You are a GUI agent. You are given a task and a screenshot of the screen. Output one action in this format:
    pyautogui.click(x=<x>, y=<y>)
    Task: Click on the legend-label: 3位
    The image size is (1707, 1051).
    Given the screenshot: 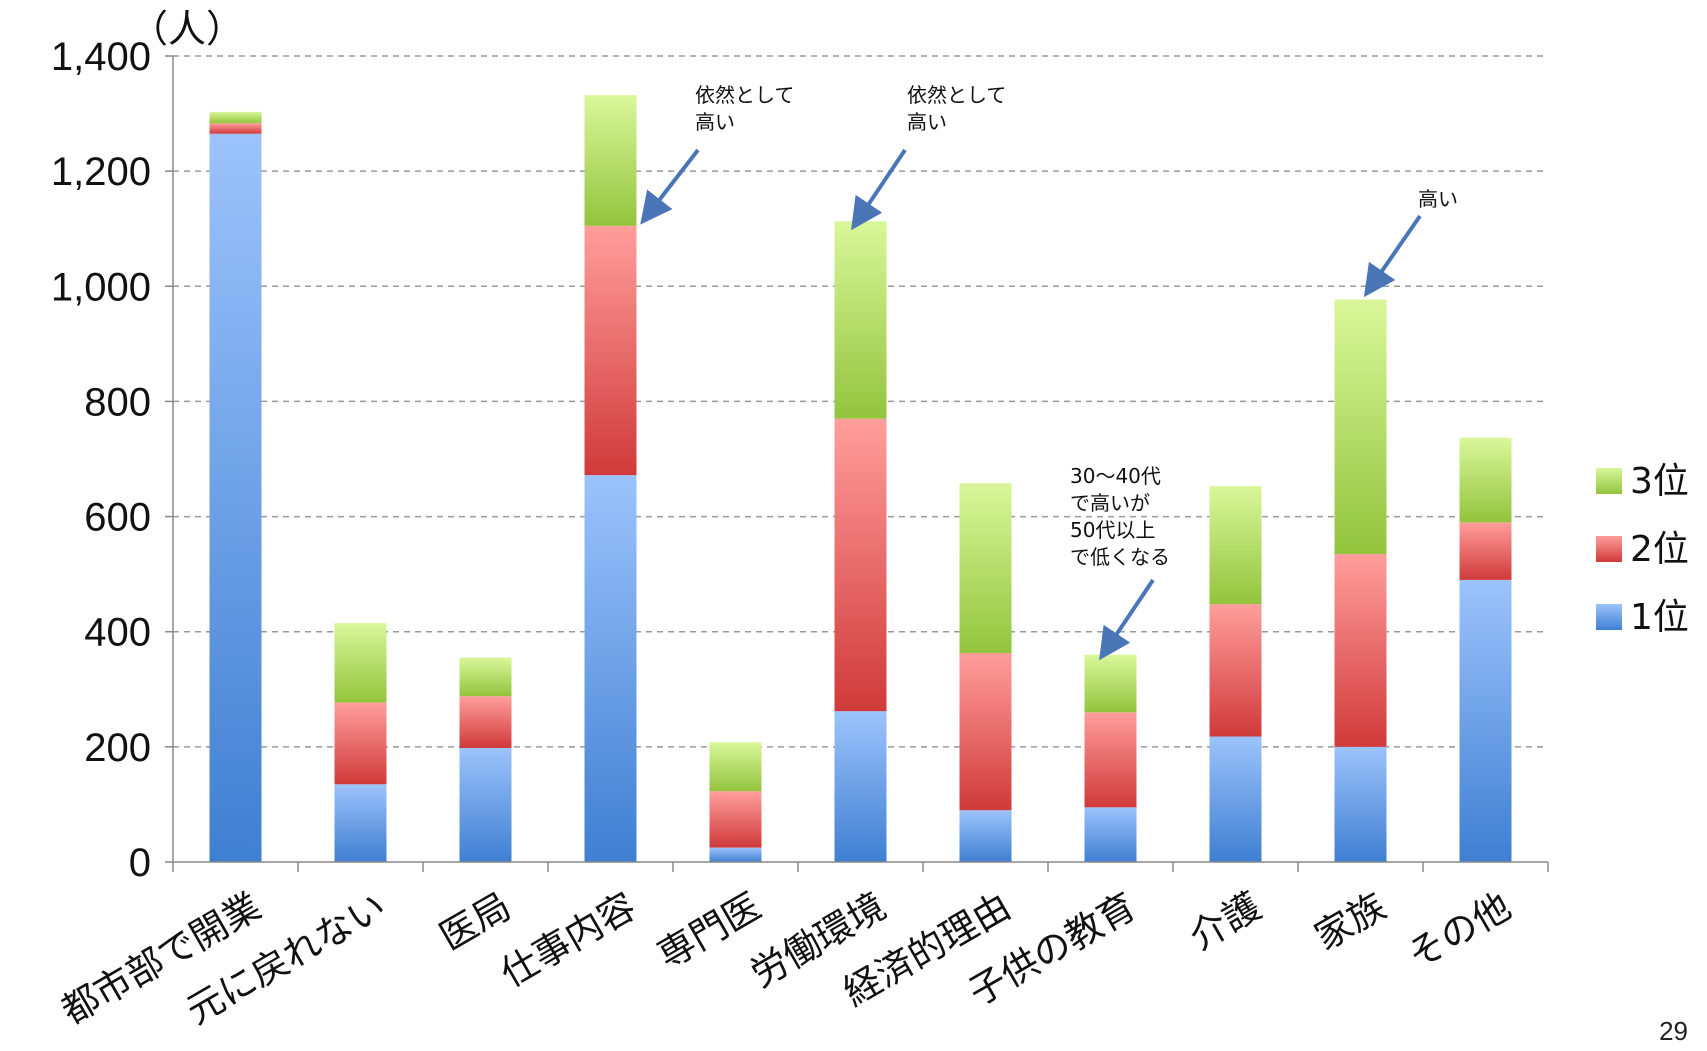 What is the action you would take?
    pyautogui.click(x=1659, y=481)
    